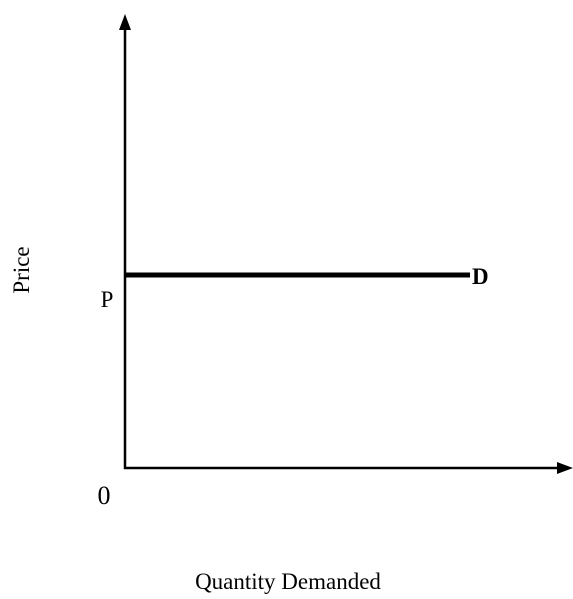  Describe the element at coordinates (125, 22) in the screenshot. I see `y-axis-arrow-icon` at that location.